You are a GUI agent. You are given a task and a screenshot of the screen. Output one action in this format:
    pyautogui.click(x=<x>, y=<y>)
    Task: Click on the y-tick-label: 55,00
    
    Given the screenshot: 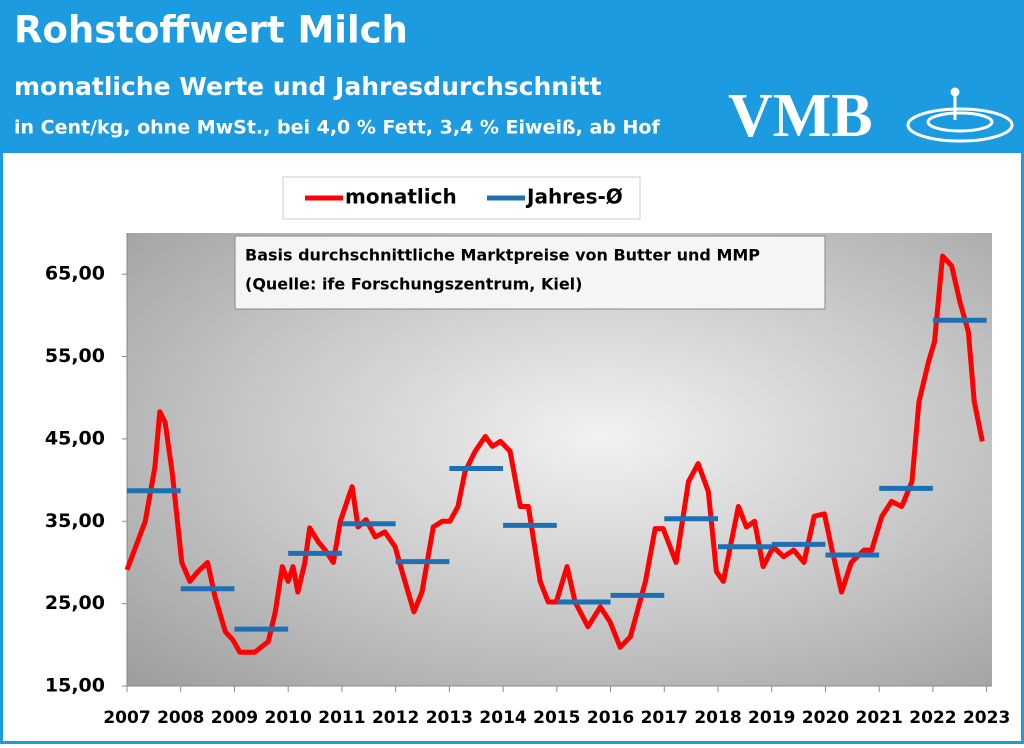 What is the action you would take?
    pyautogui.click(x=75, y=356)
    